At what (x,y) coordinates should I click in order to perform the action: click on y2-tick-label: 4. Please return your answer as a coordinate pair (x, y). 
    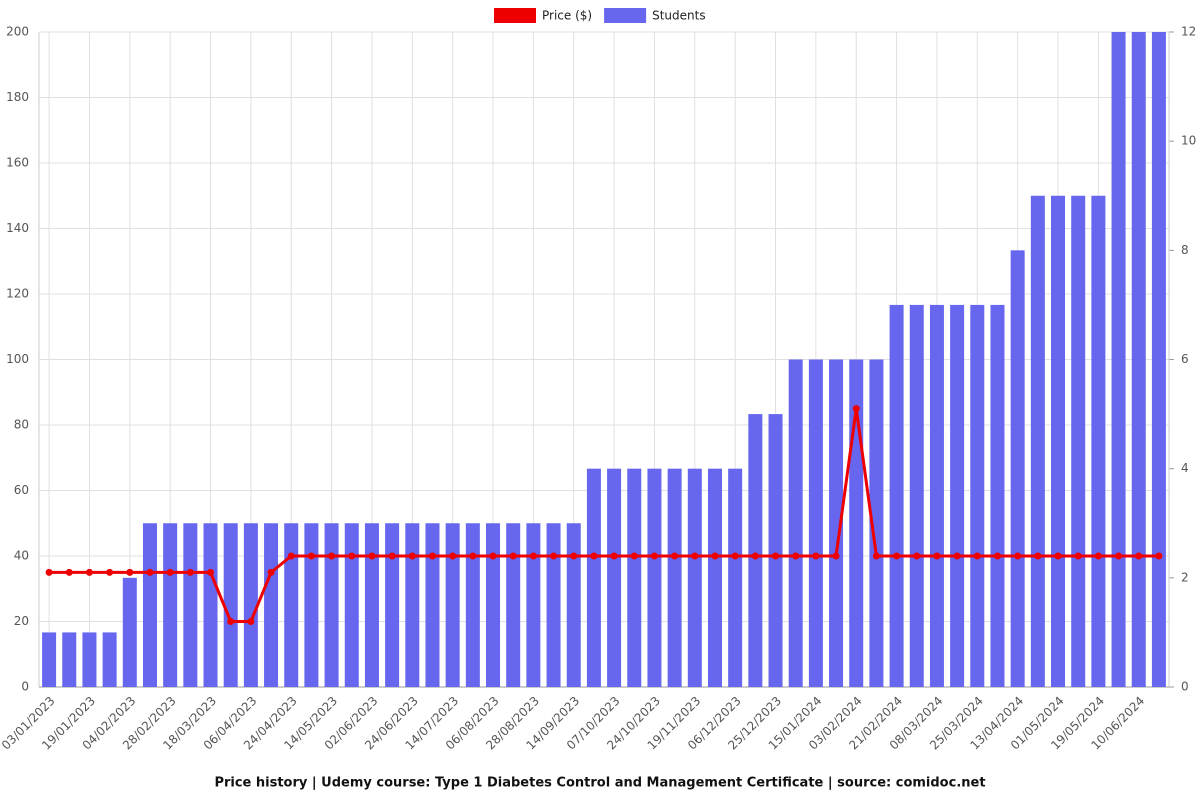
    Looking at the image, I should click on (1185, 468).